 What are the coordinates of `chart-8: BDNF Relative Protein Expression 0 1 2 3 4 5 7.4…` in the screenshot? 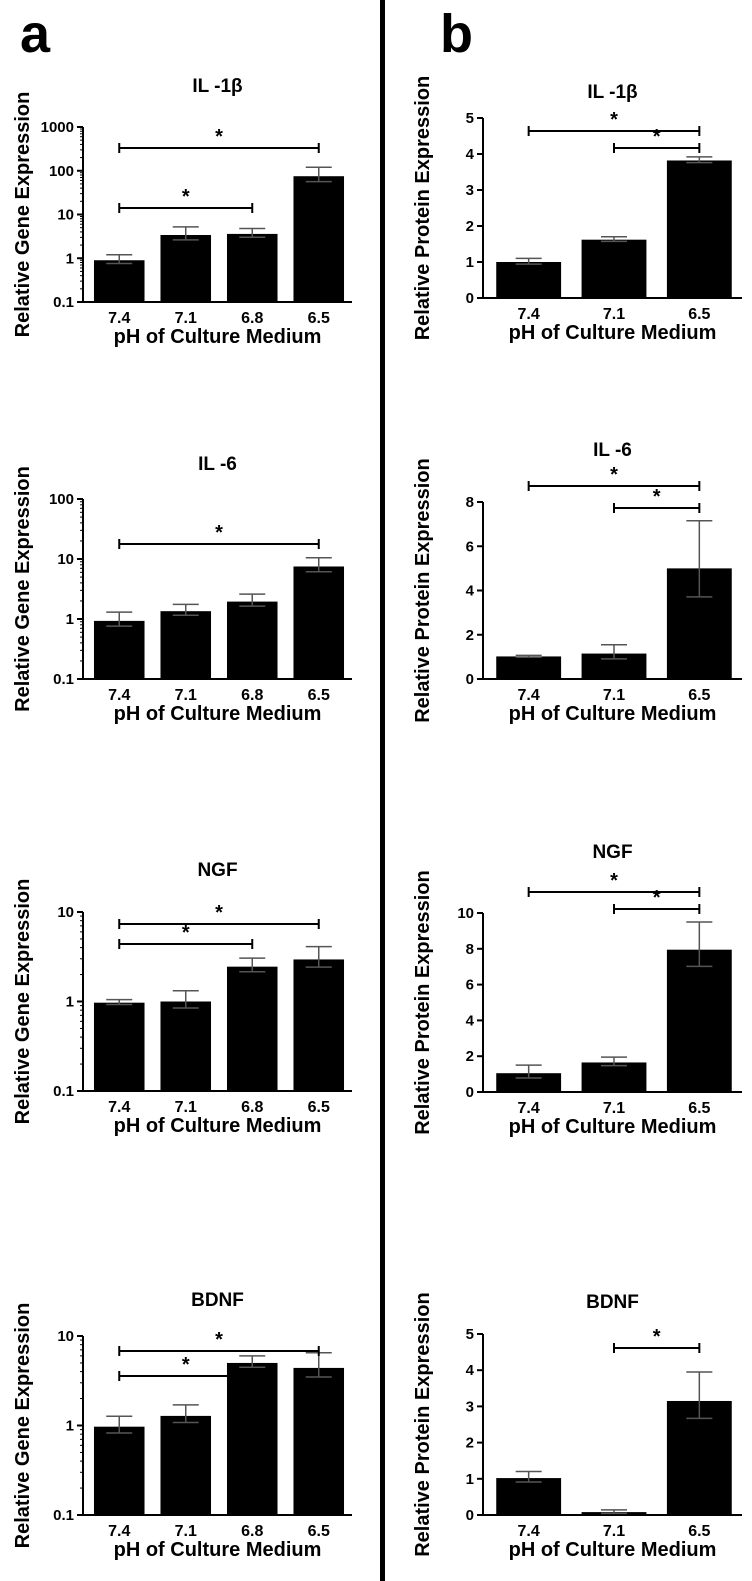 It's located at (577, 1426).